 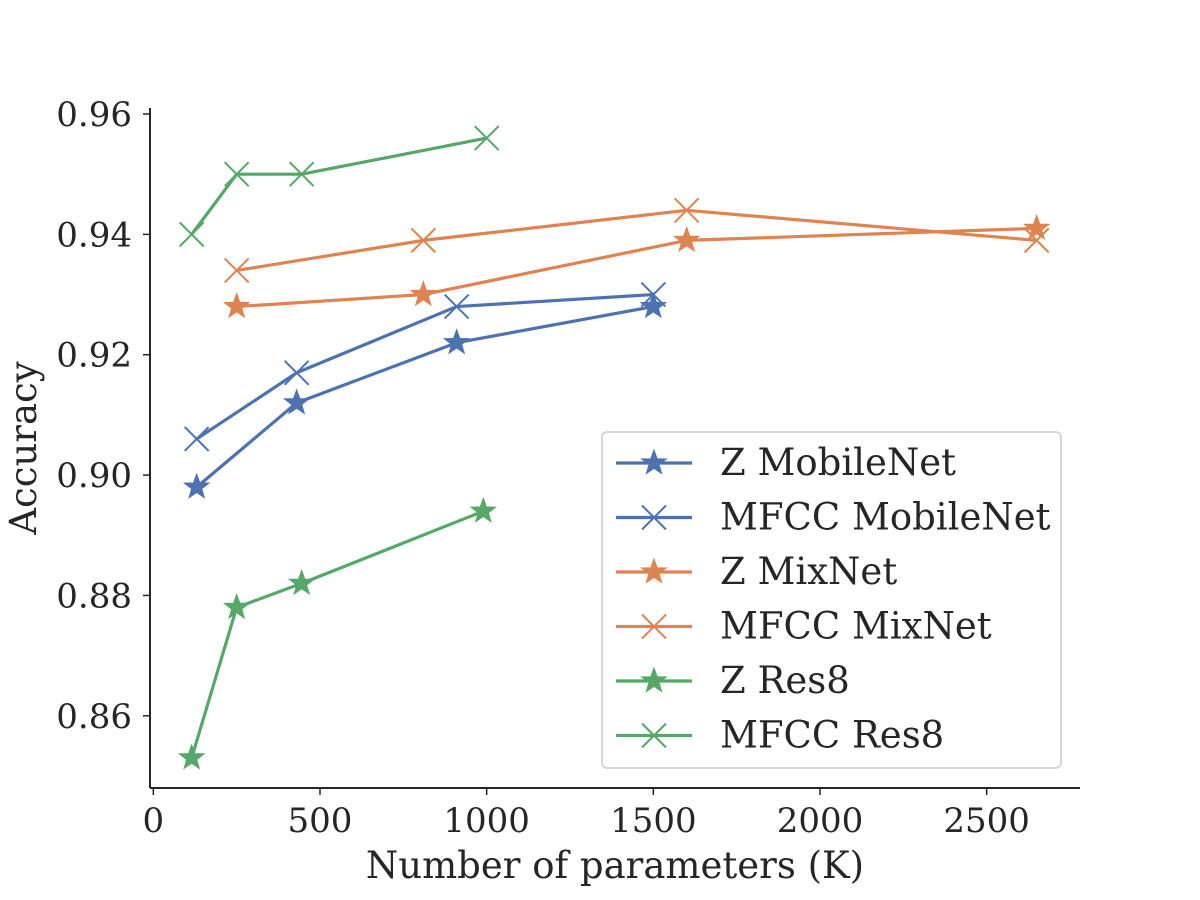 I want to click on series-z-mobilenet, so click(x=425, y=395).